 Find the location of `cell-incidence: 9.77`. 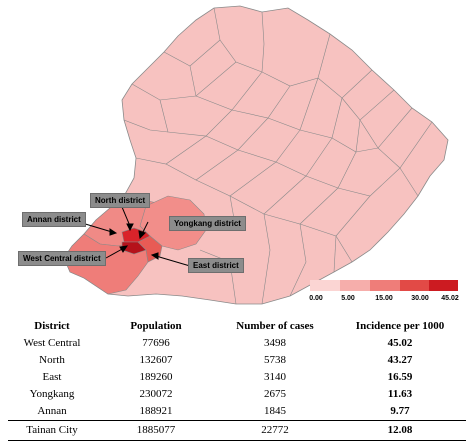

cell-incidence: 9.77 is located at coordinates (400, 411).